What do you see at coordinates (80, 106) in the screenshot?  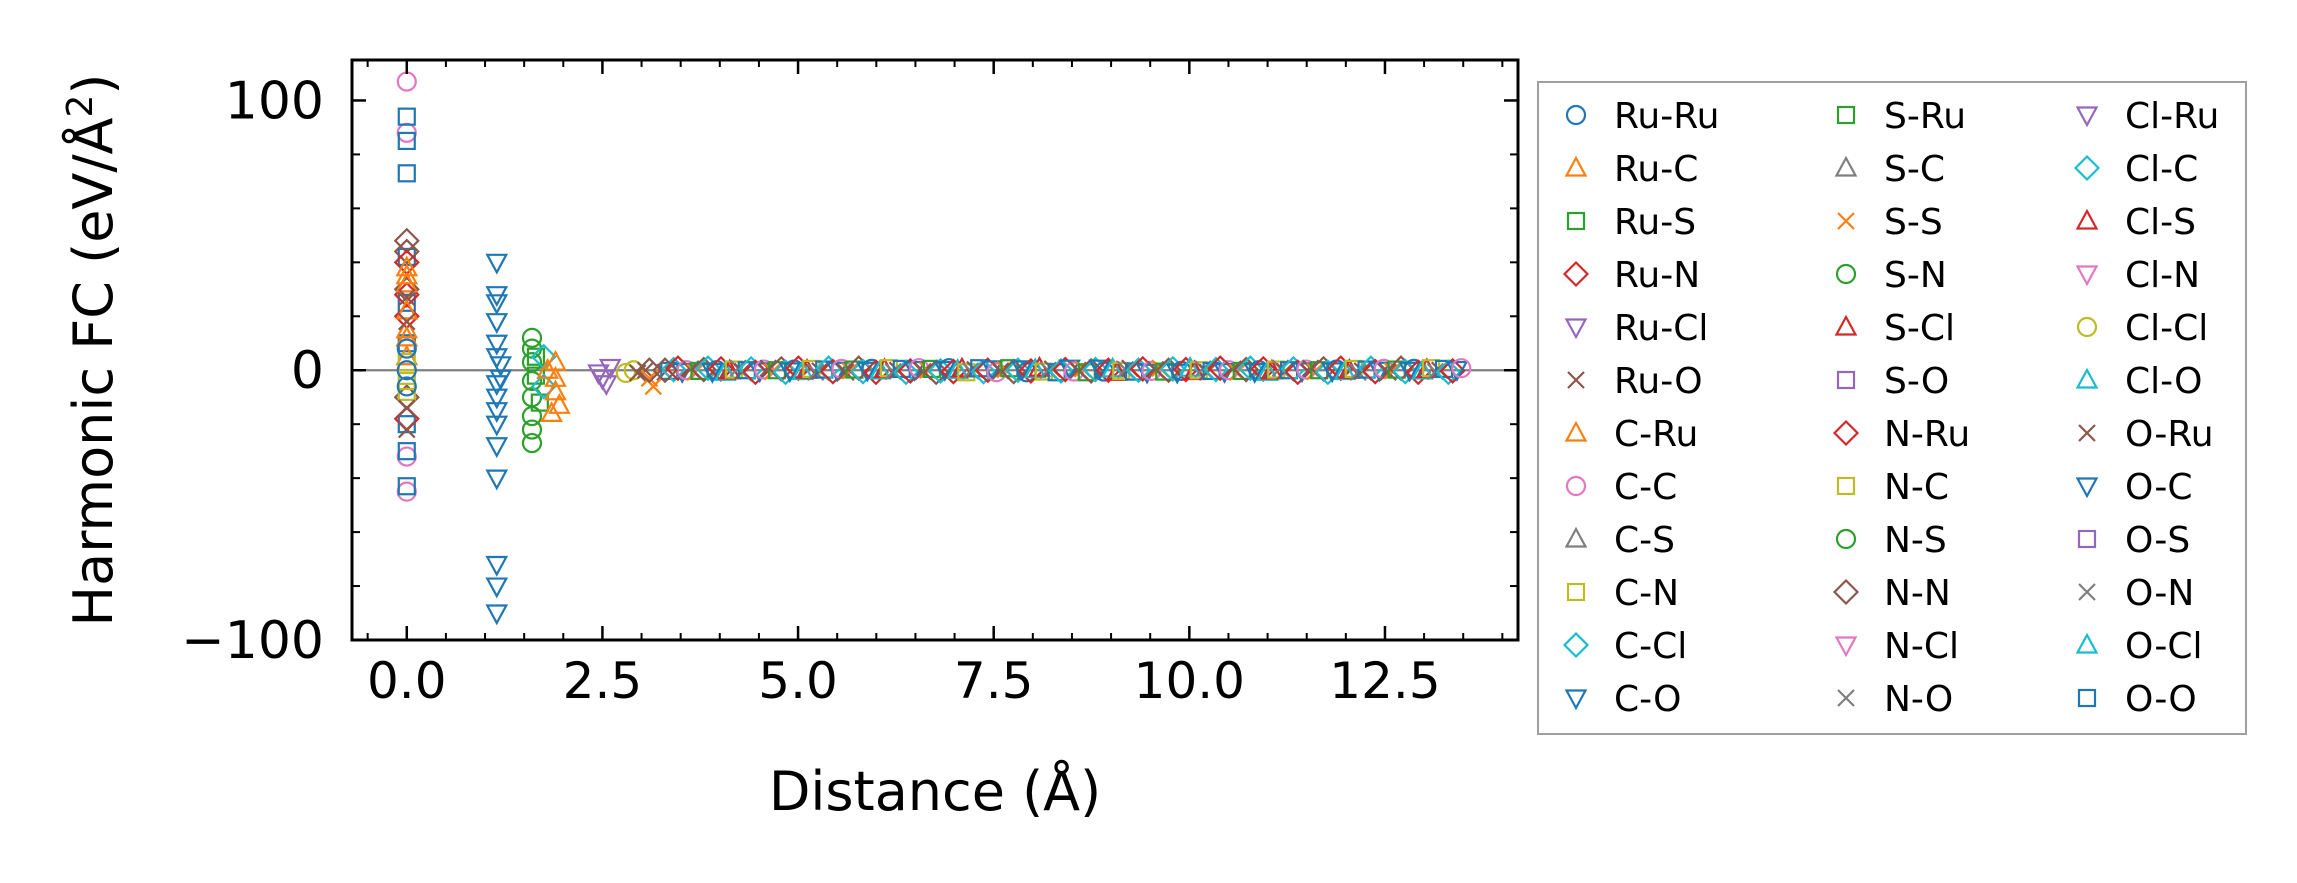 I see `y-axis-label-superscript: 2` at bounding box center [80, 106].